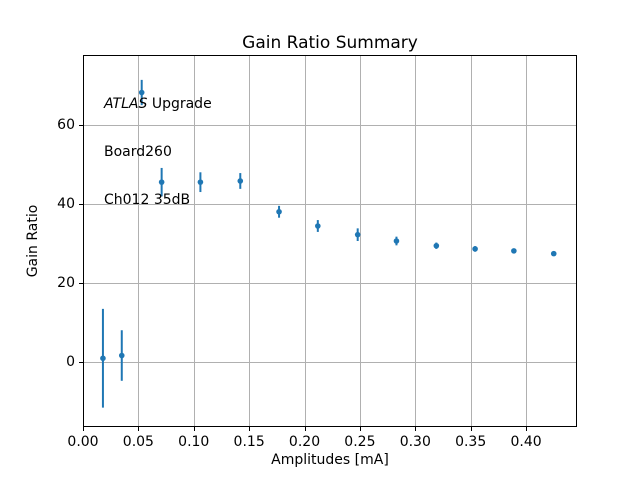 The height and width of the screenshot is (480, 640). Describe the element at coordinates (33, 241) in the screenshot. I see `y-axis-label: Gain Ratio` at that location.